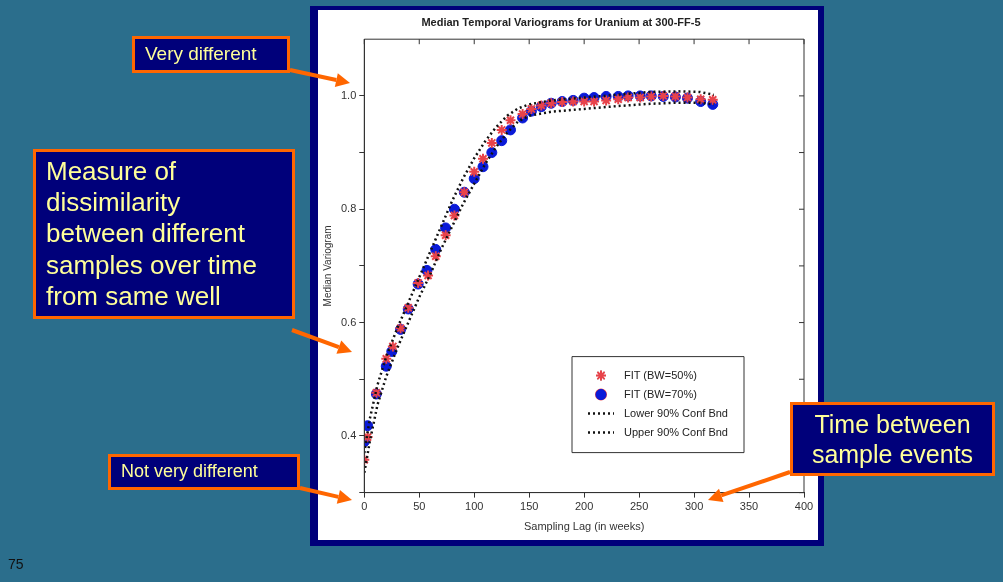 Image resolution: width=1003 pixels, height=582 pixels. Describe the element at coordinates (348, 434) in the screenshot. I see `y-tick-label: 0.4` at that location.